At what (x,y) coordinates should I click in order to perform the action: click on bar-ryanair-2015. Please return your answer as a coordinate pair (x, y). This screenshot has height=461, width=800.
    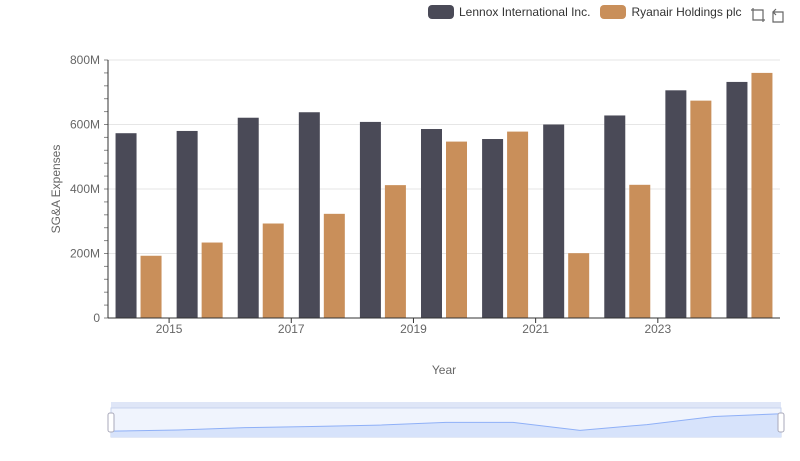
    Looking at the image, I should click on (212, 280).